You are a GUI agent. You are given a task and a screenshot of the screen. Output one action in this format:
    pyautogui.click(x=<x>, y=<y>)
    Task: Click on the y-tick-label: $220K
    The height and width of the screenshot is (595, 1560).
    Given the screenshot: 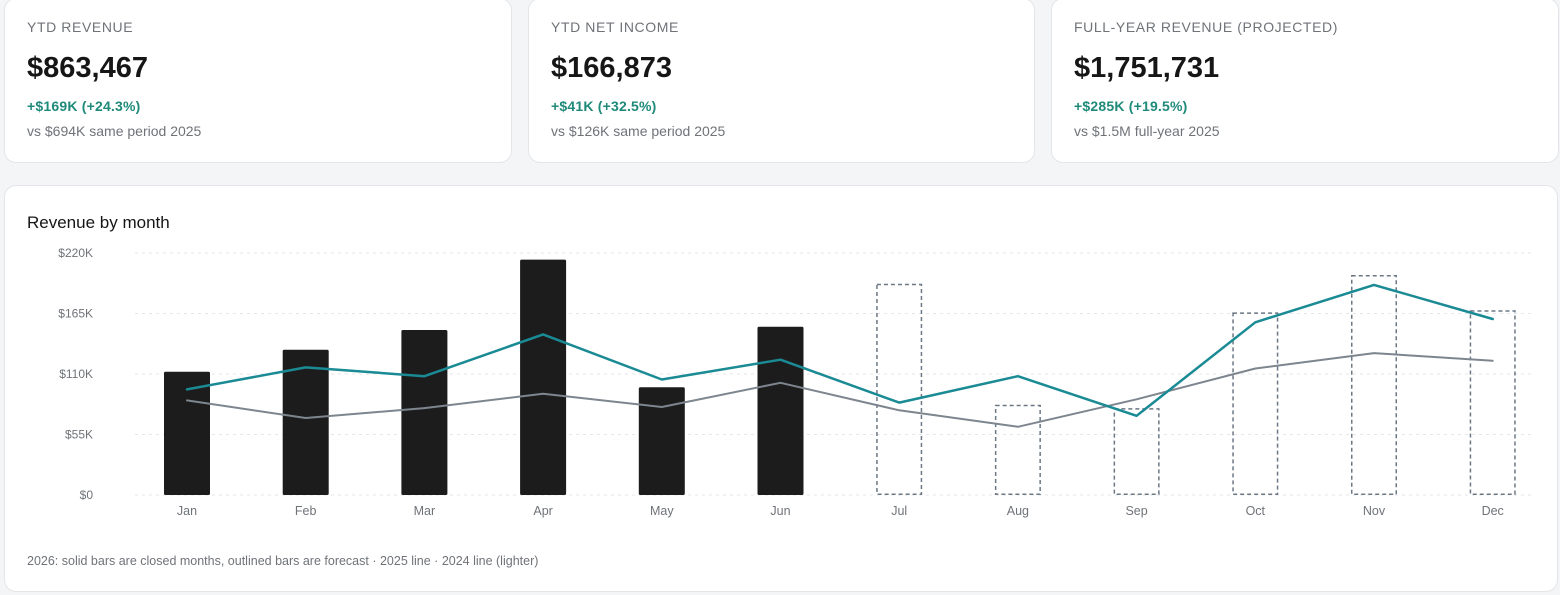 What is the action you would take?
    pyautogui.click(x=75, y=253)
    